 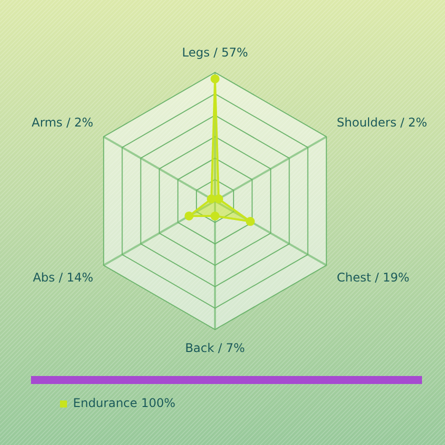 What do you see at coordinates (215, 347) in the screenshot?
I see `spoke-label: Back / 7%` at bounding box center [215, 347].